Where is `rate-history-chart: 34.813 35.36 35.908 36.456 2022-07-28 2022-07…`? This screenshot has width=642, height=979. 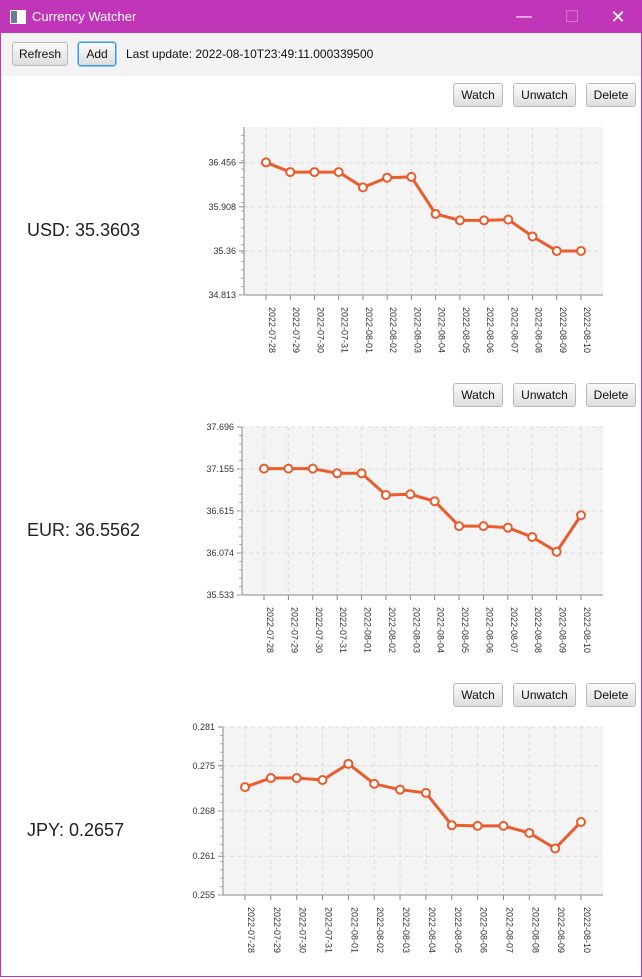
rate-history-chart: 34.813 35.36 35.908 36.456 2022-07-28 2022-07… is located at coordinates (405, 240).